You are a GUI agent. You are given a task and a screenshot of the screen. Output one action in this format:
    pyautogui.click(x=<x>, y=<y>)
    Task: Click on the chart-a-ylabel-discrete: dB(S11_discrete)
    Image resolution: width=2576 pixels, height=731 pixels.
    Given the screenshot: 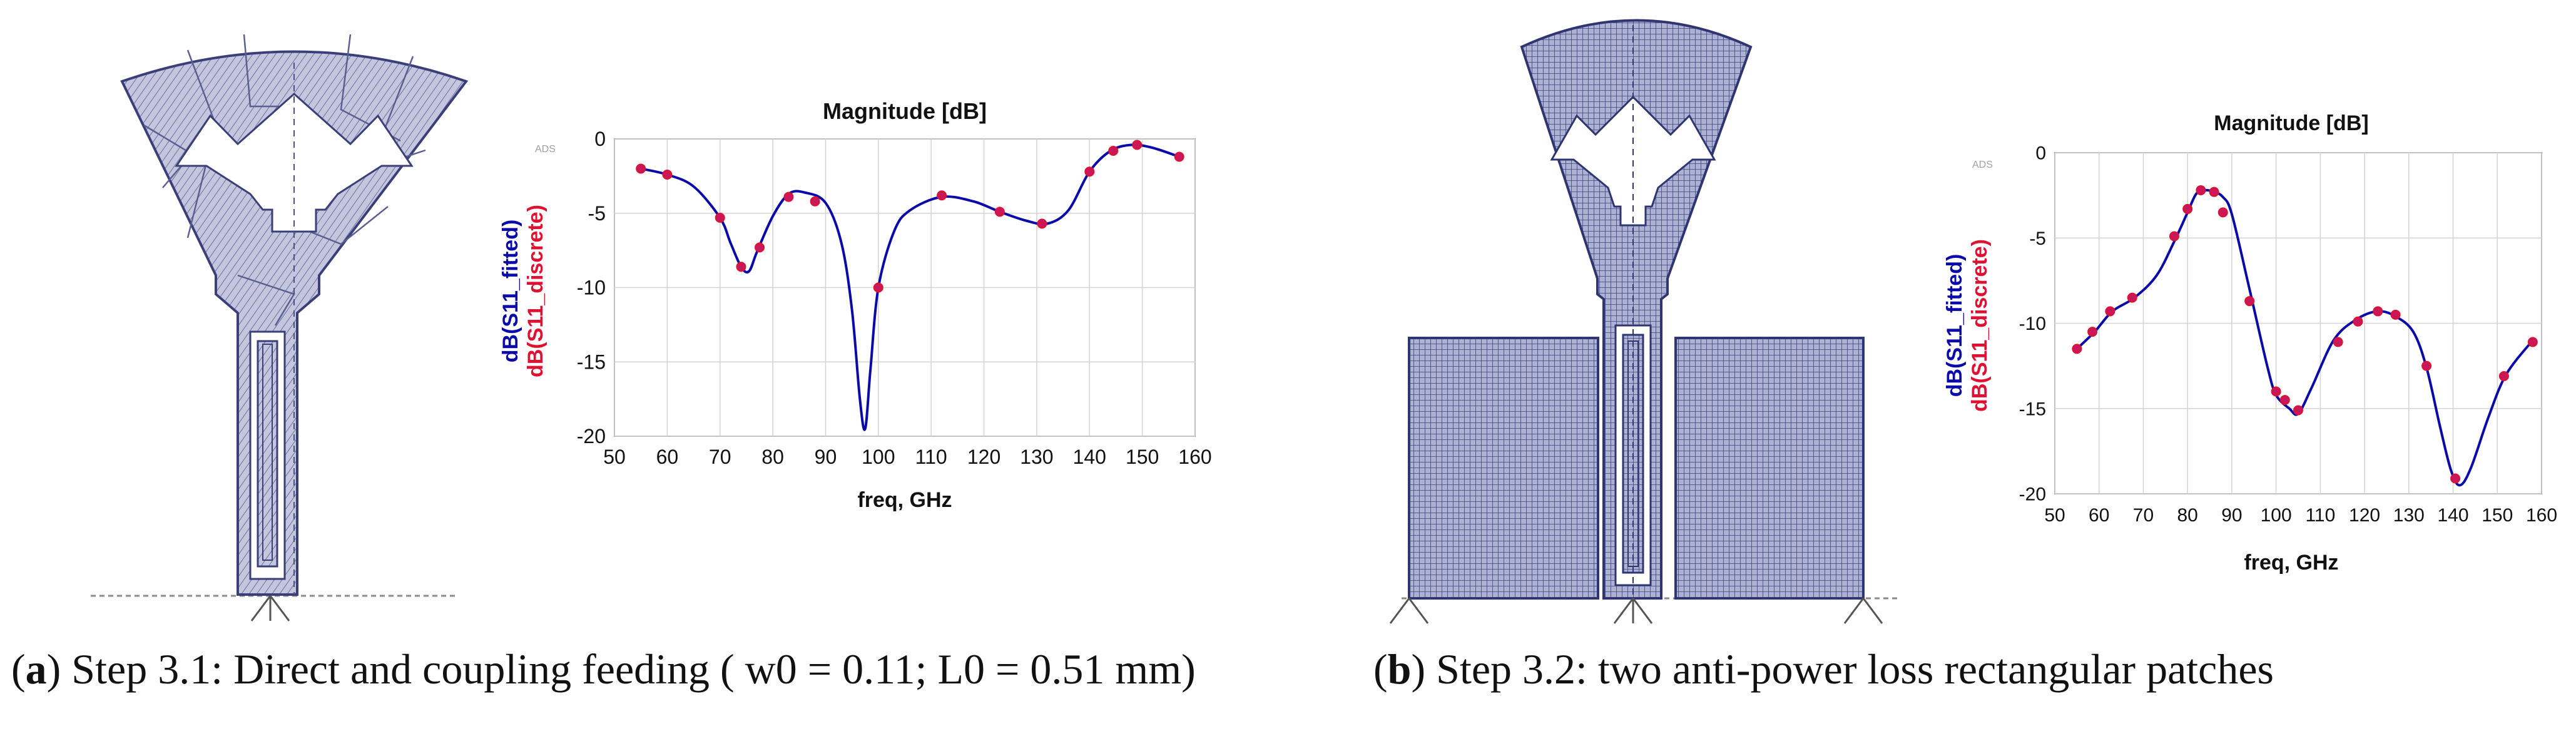 What is the action you would take?
    pyautogui.click(x=535, y=291)
    